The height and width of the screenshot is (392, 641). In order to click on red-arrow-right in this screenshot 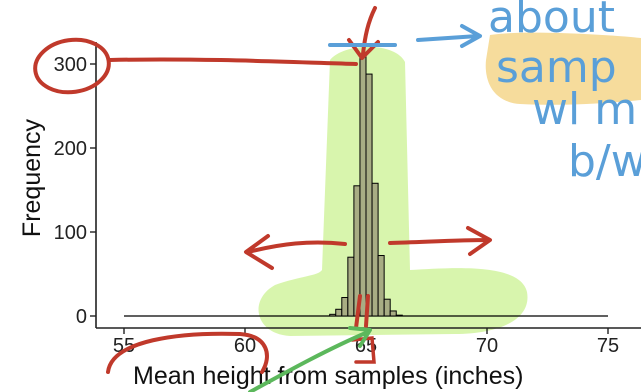, I will do `click(440, 241)`.